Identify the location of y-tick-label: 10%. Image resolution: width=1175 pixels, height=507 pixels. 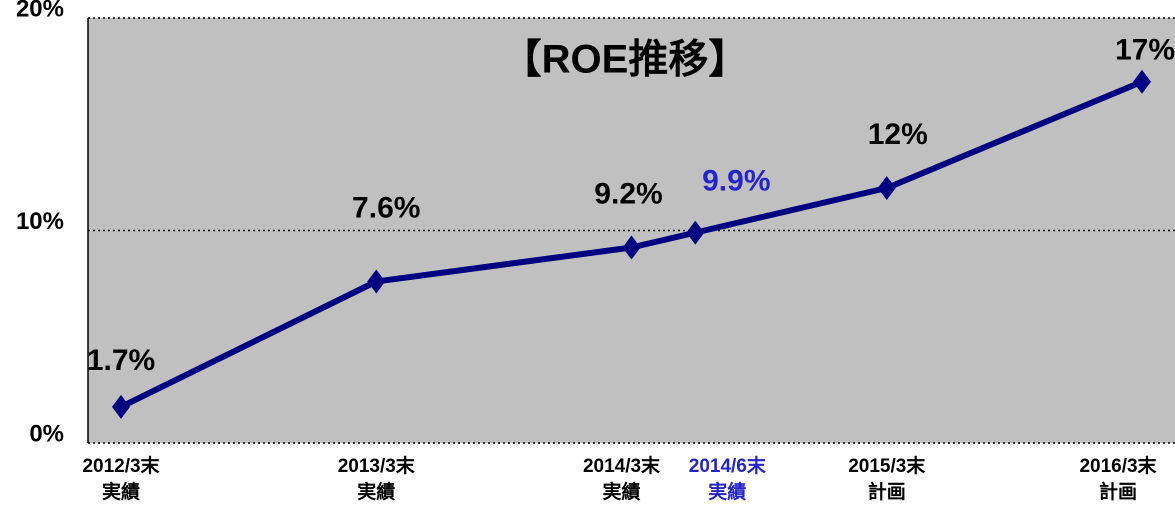
(40, 221).